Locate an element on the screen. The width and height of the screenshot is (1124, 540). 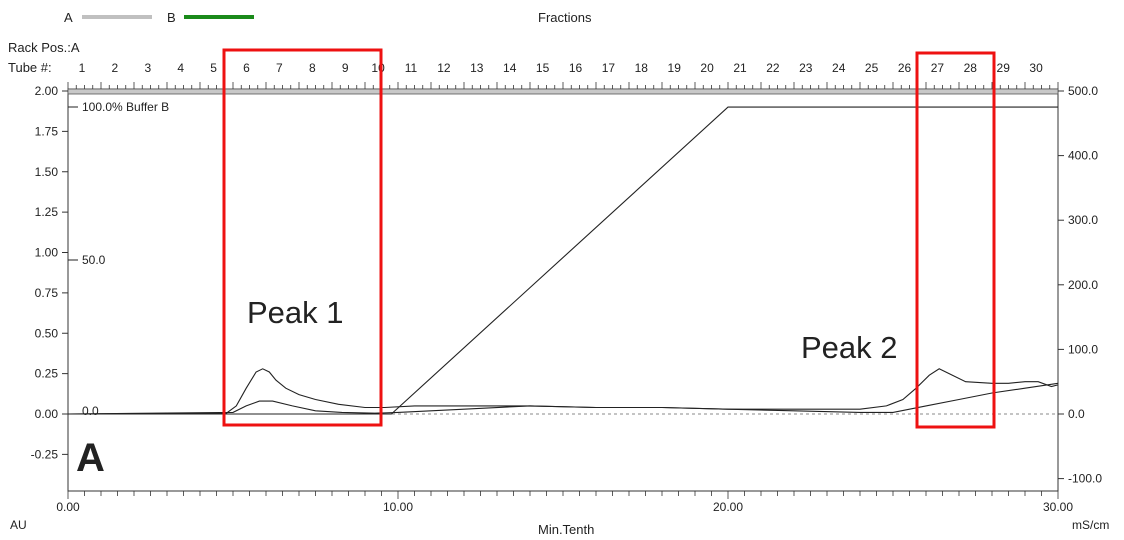
panel-letter: A is located at coordinates (90, 458).